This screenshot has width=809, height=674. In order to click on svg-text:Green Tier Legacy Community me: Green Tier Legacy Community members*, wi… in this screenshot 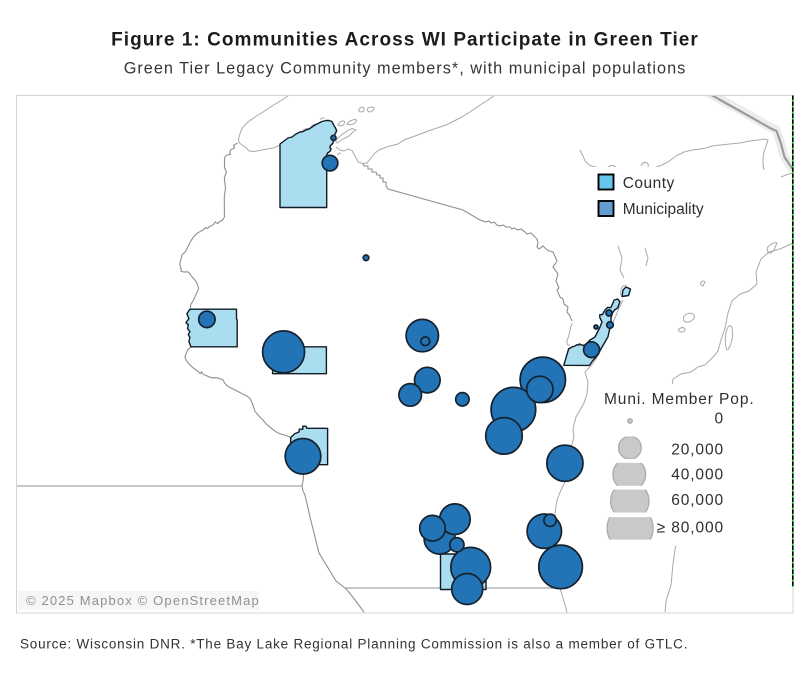, I will do `click(405, 69)`.